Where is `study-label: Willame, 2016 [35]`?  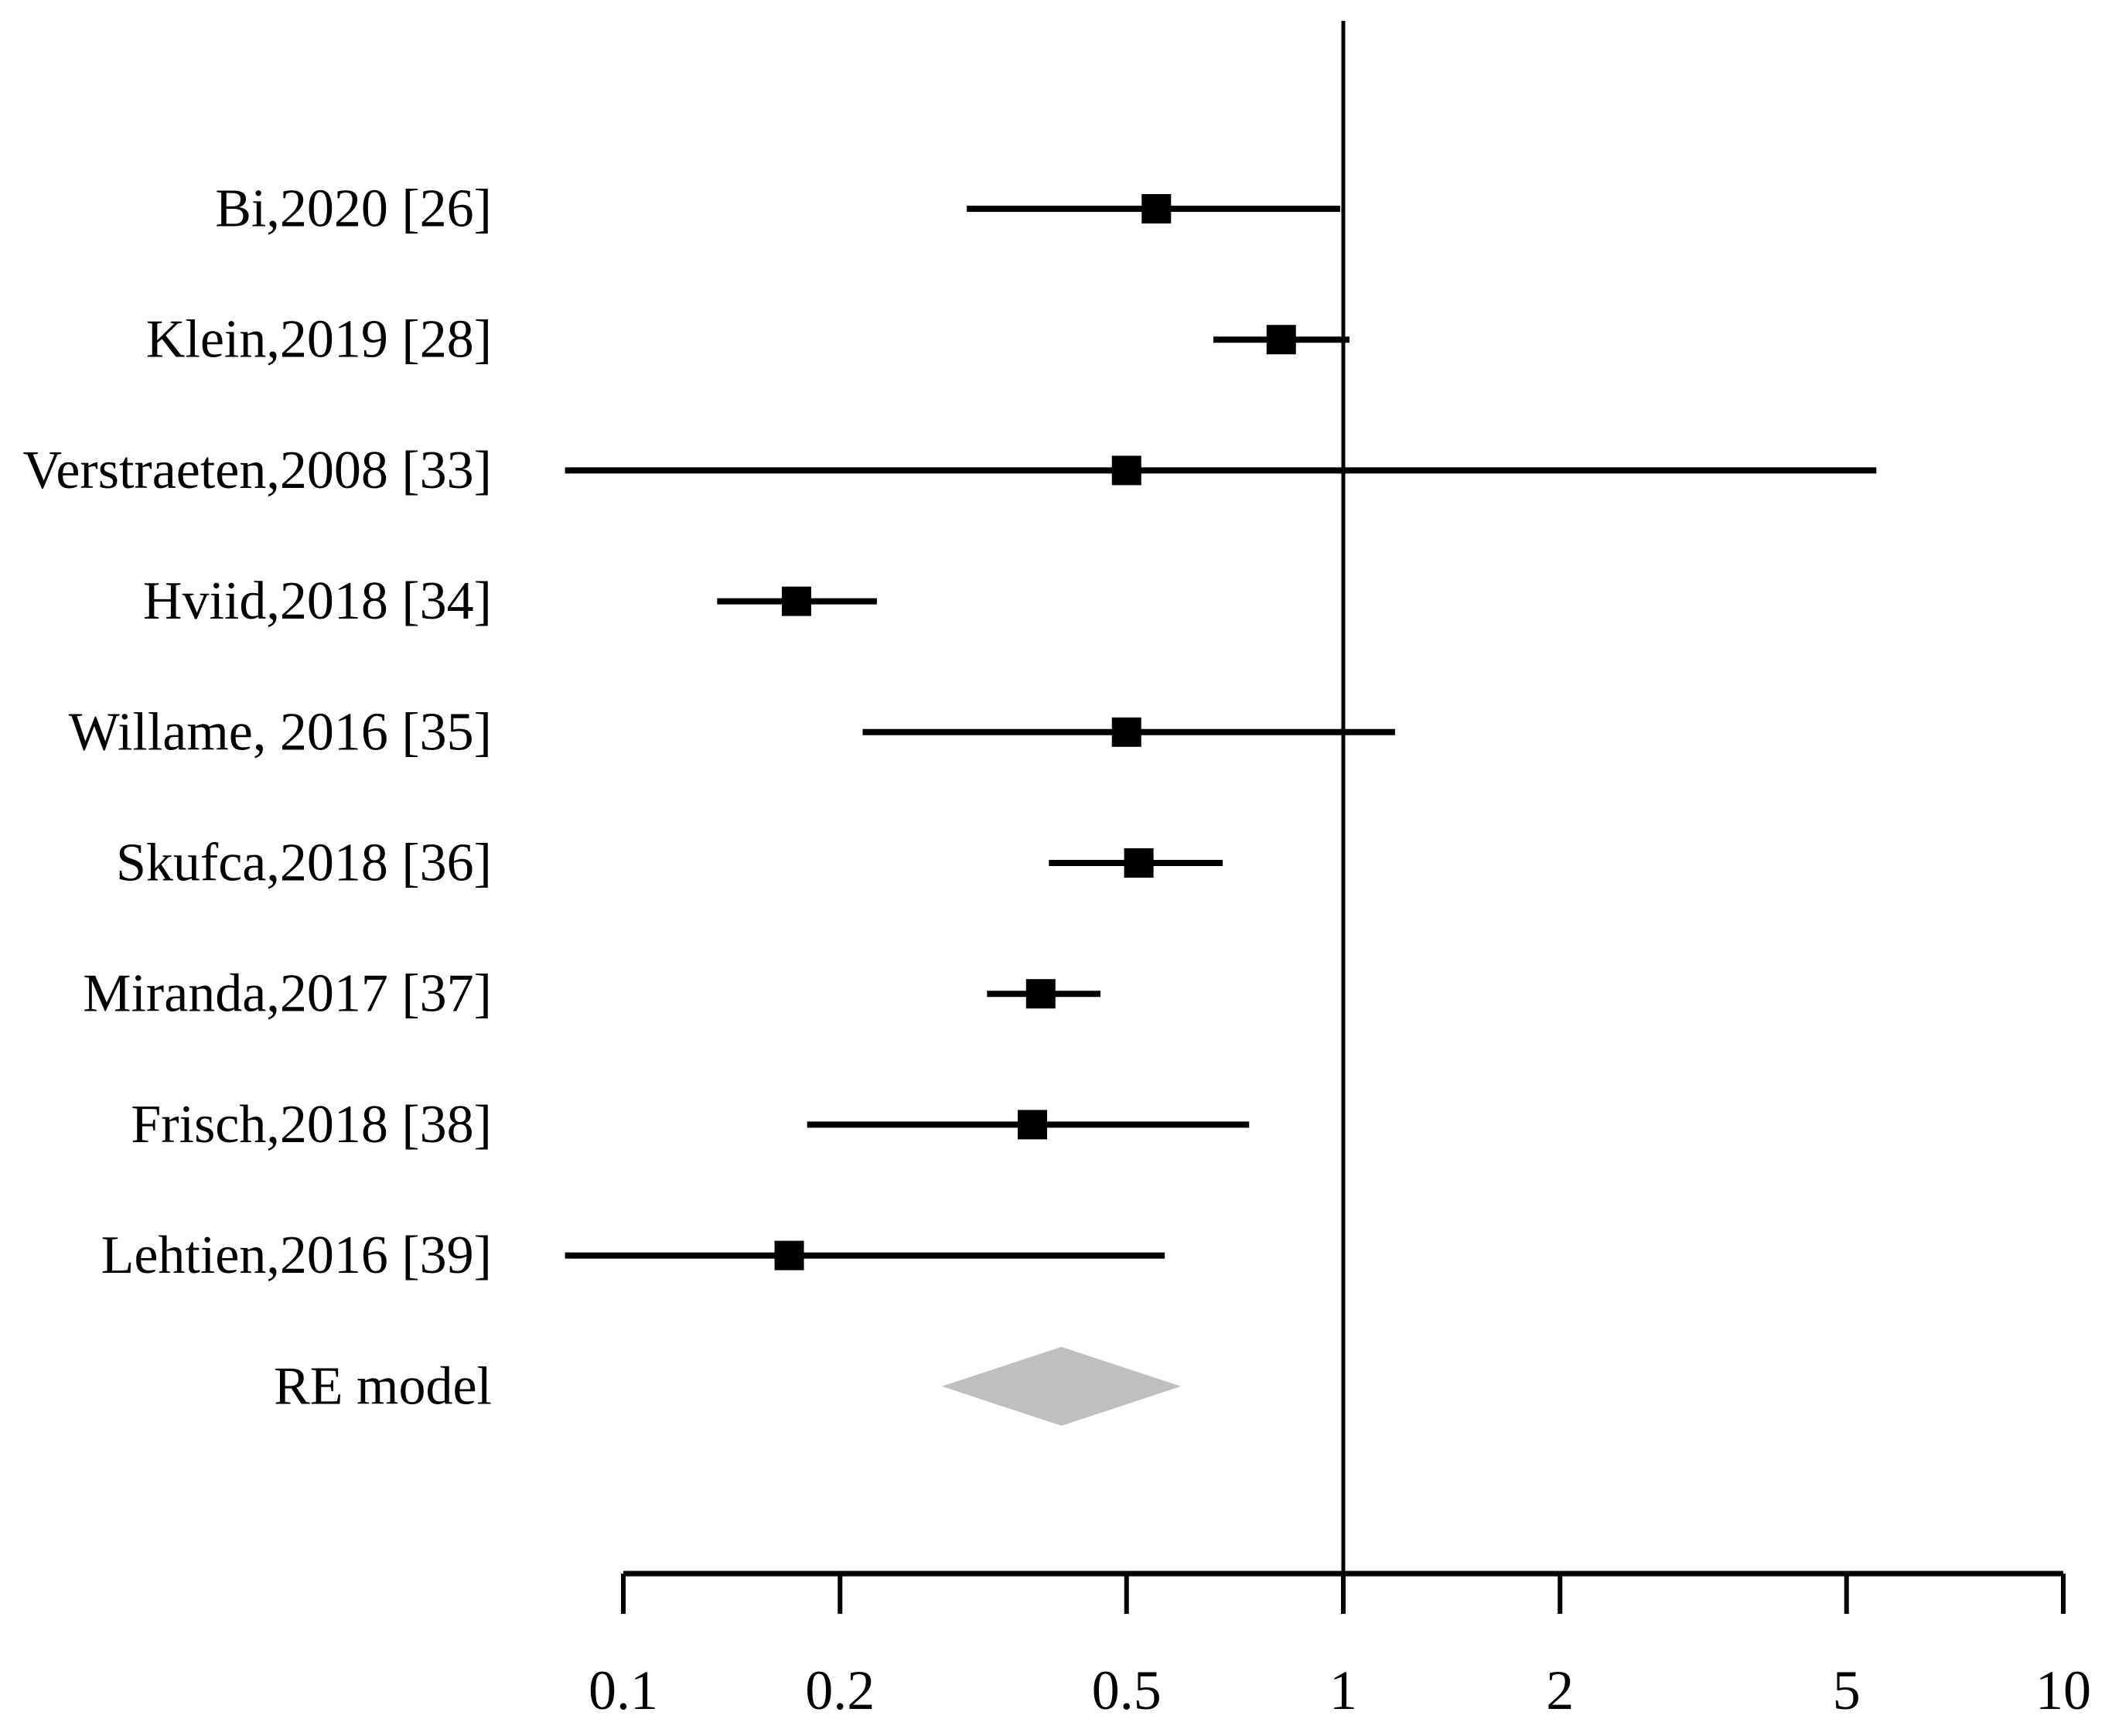 study-label: Willame, 2016 [35] is located at coordinates (280, 732).